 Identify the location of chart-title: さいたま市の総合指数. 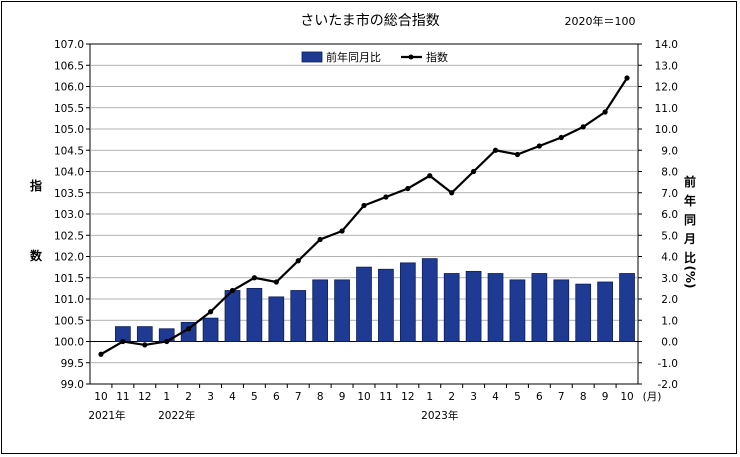
(370, 20).